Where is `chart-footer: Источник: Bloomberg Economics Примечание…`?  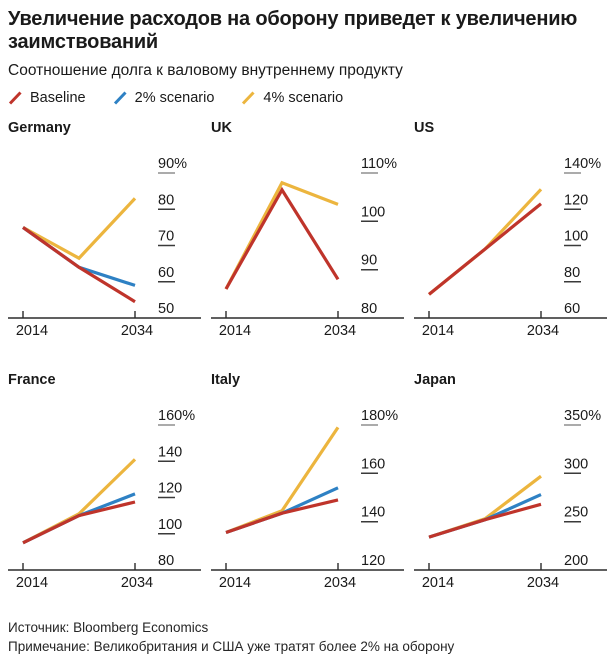
chart-footer: Источник: Bloomberg Economics Примечание… is located at coordinates (308, 637).